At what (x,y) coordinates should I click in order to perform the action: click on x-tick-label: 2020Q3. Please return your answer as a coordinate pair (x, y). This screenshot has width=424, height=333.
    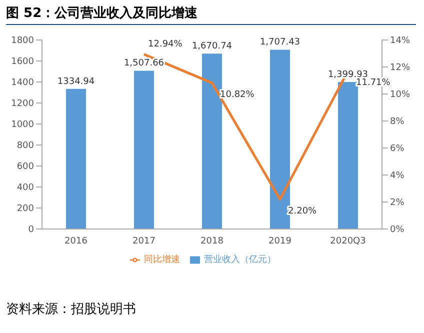
    Looking at the image, I should click on (348, 241).